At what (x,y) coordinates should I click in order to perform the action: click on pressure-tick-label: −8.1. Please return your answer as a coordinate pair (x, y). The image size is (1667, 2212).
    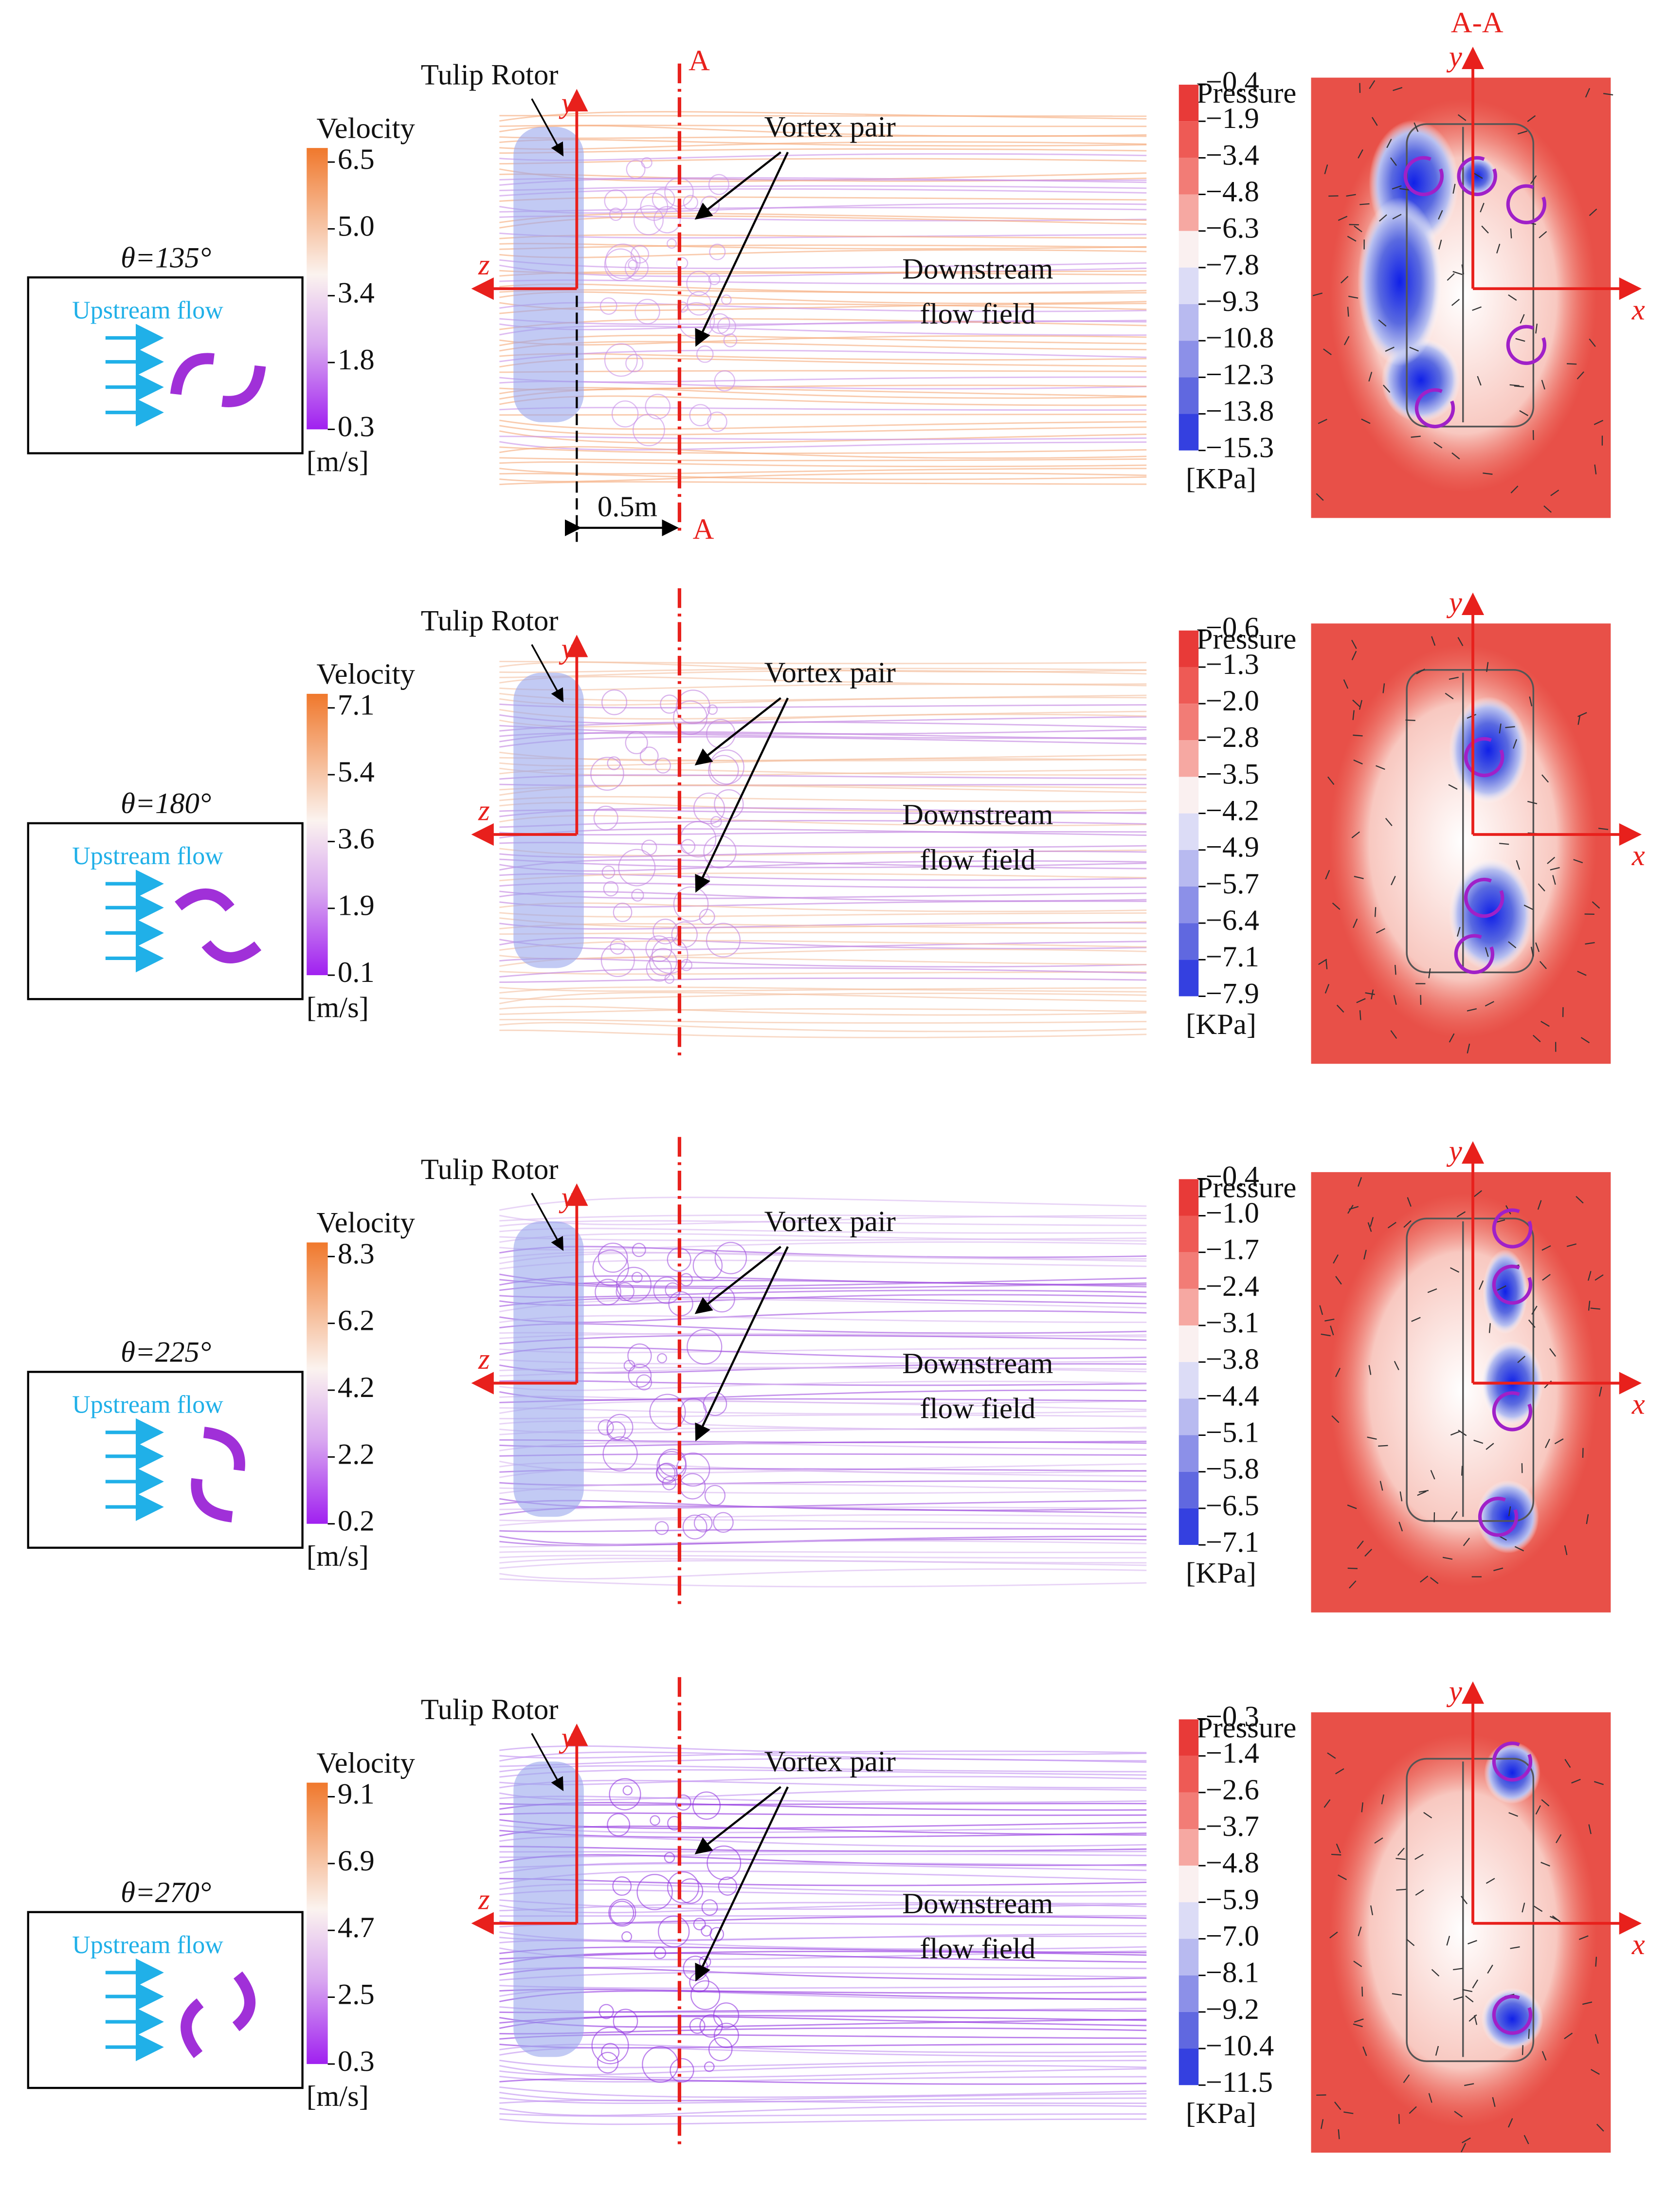
    Looking at the image, I should click on (1232, 1973).